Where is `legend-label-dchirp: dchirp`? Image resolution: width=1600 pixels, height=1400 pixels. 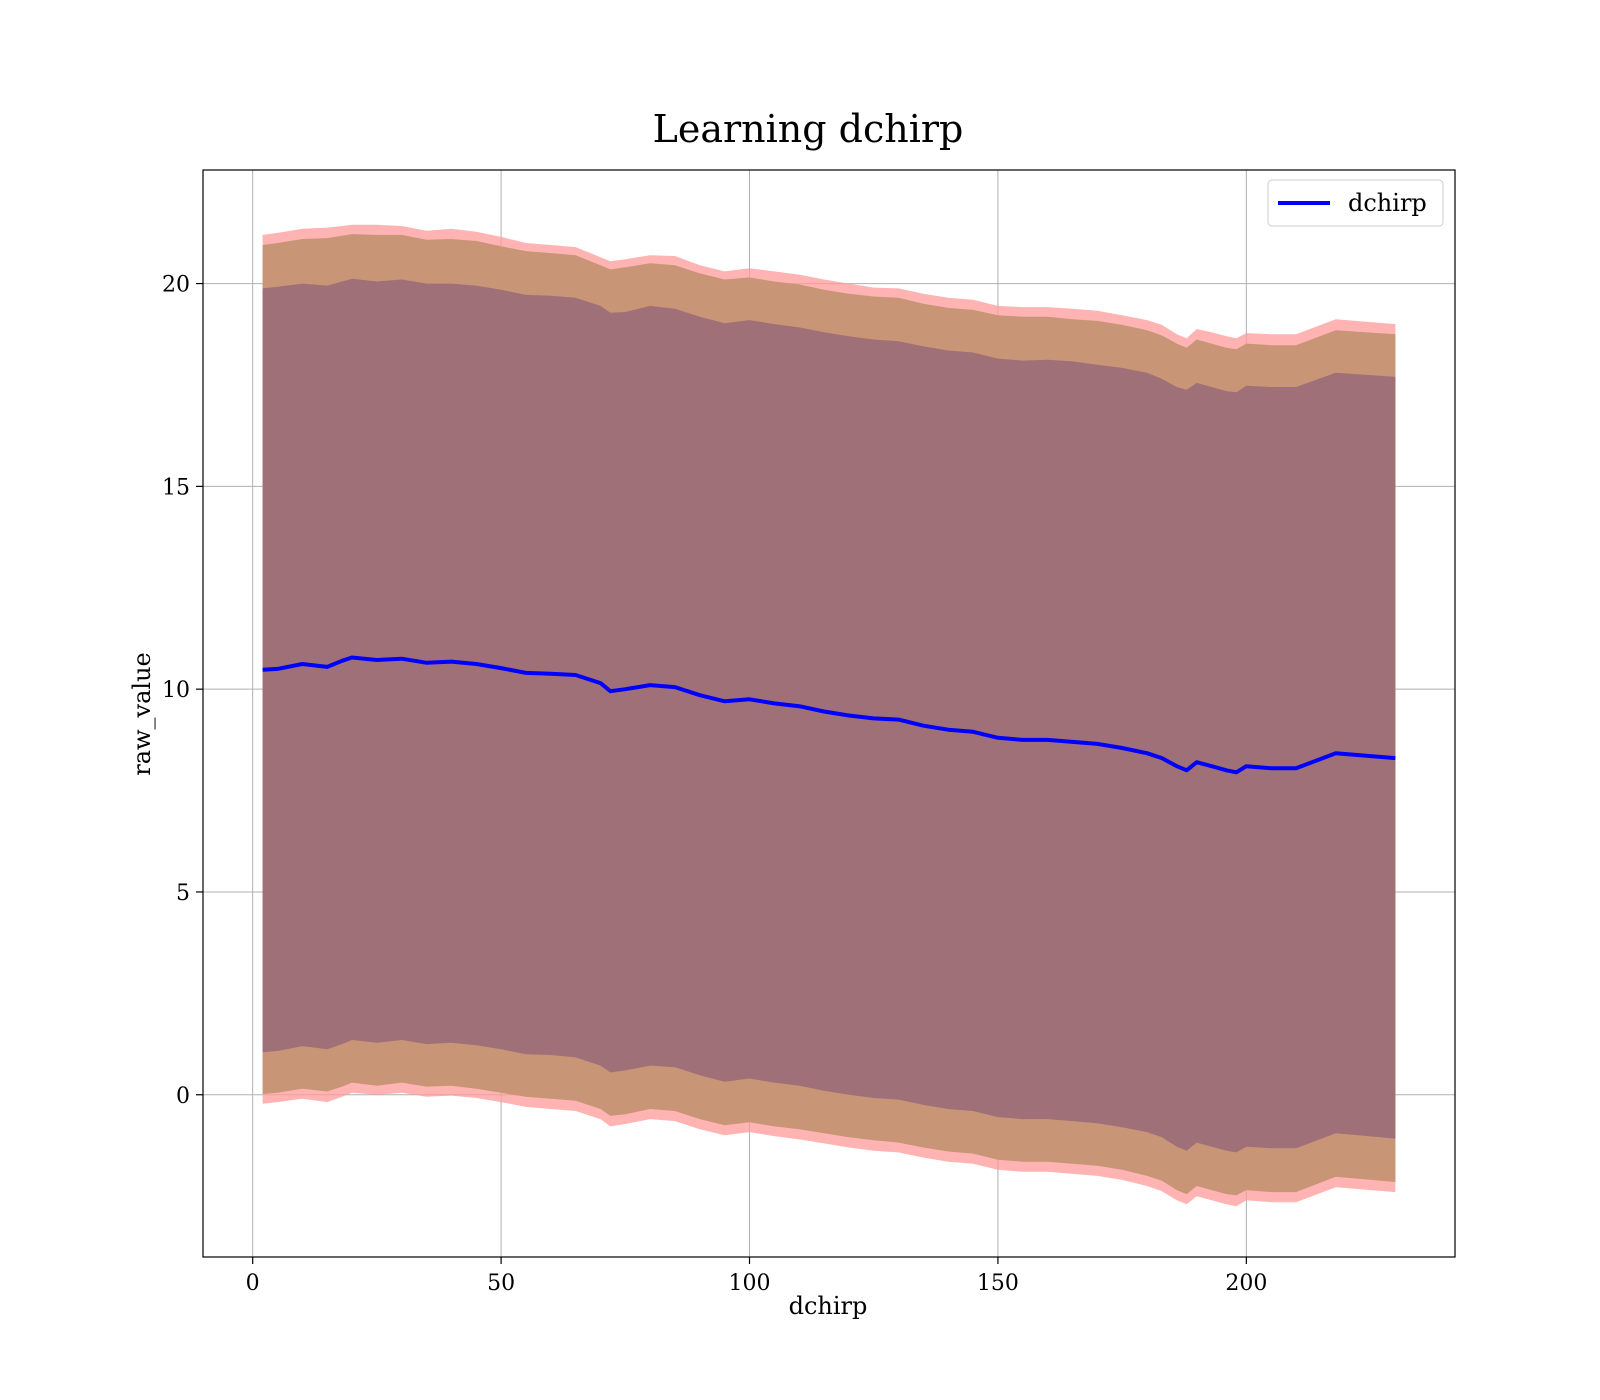 legend-label-dchirp: dchirp is located at coordinates (1387, 203).